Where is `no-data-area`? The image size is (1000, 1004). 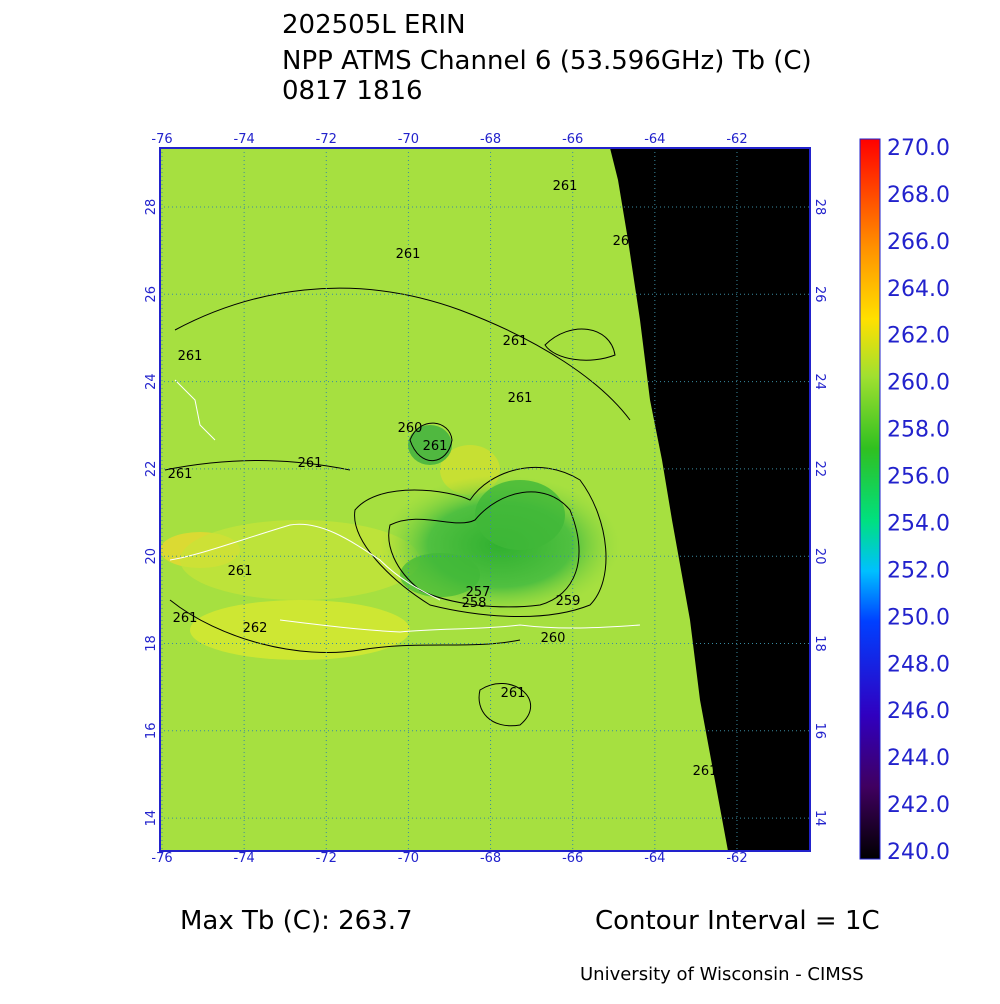
no-data-area is located at coordinates (710, 499).